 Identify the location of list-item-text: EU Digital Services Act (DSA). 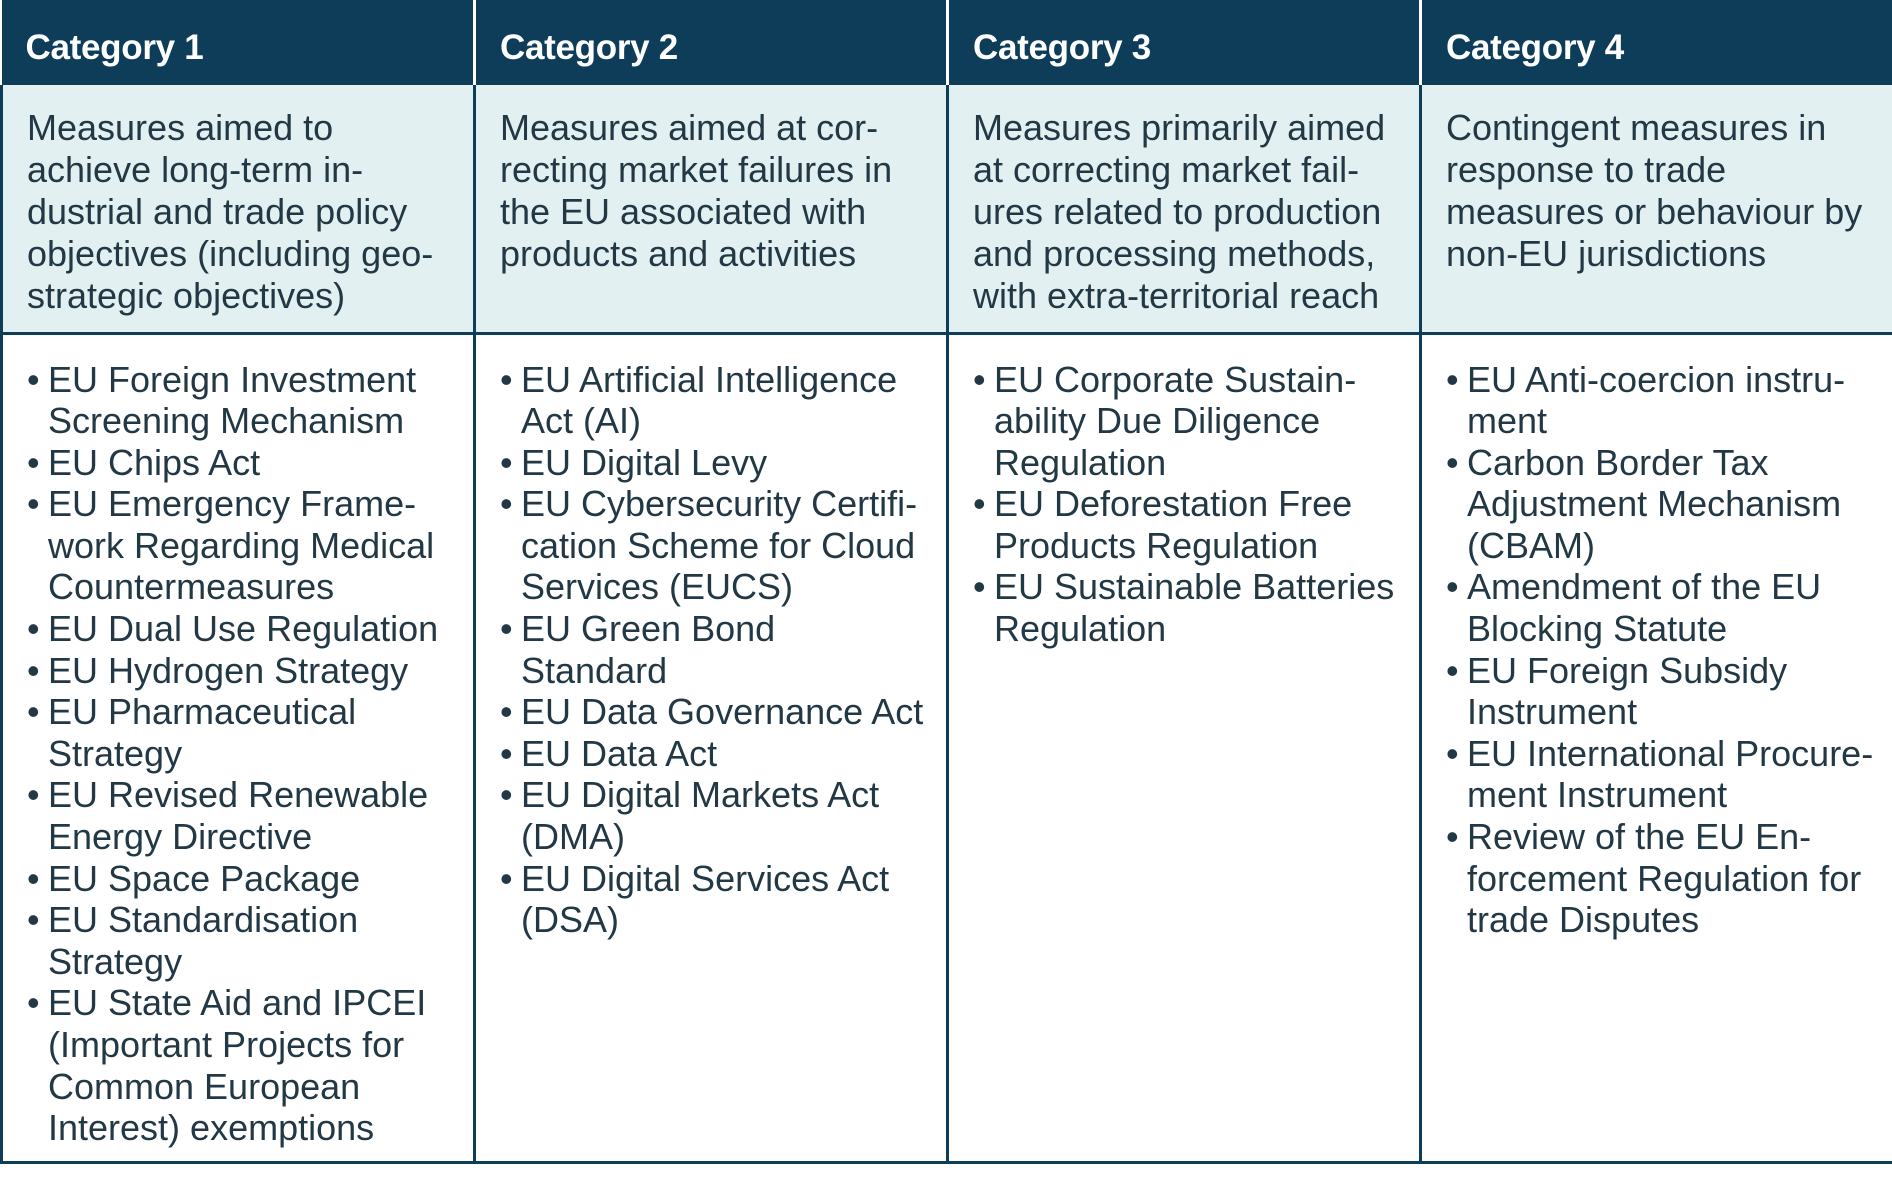
(705, 899).